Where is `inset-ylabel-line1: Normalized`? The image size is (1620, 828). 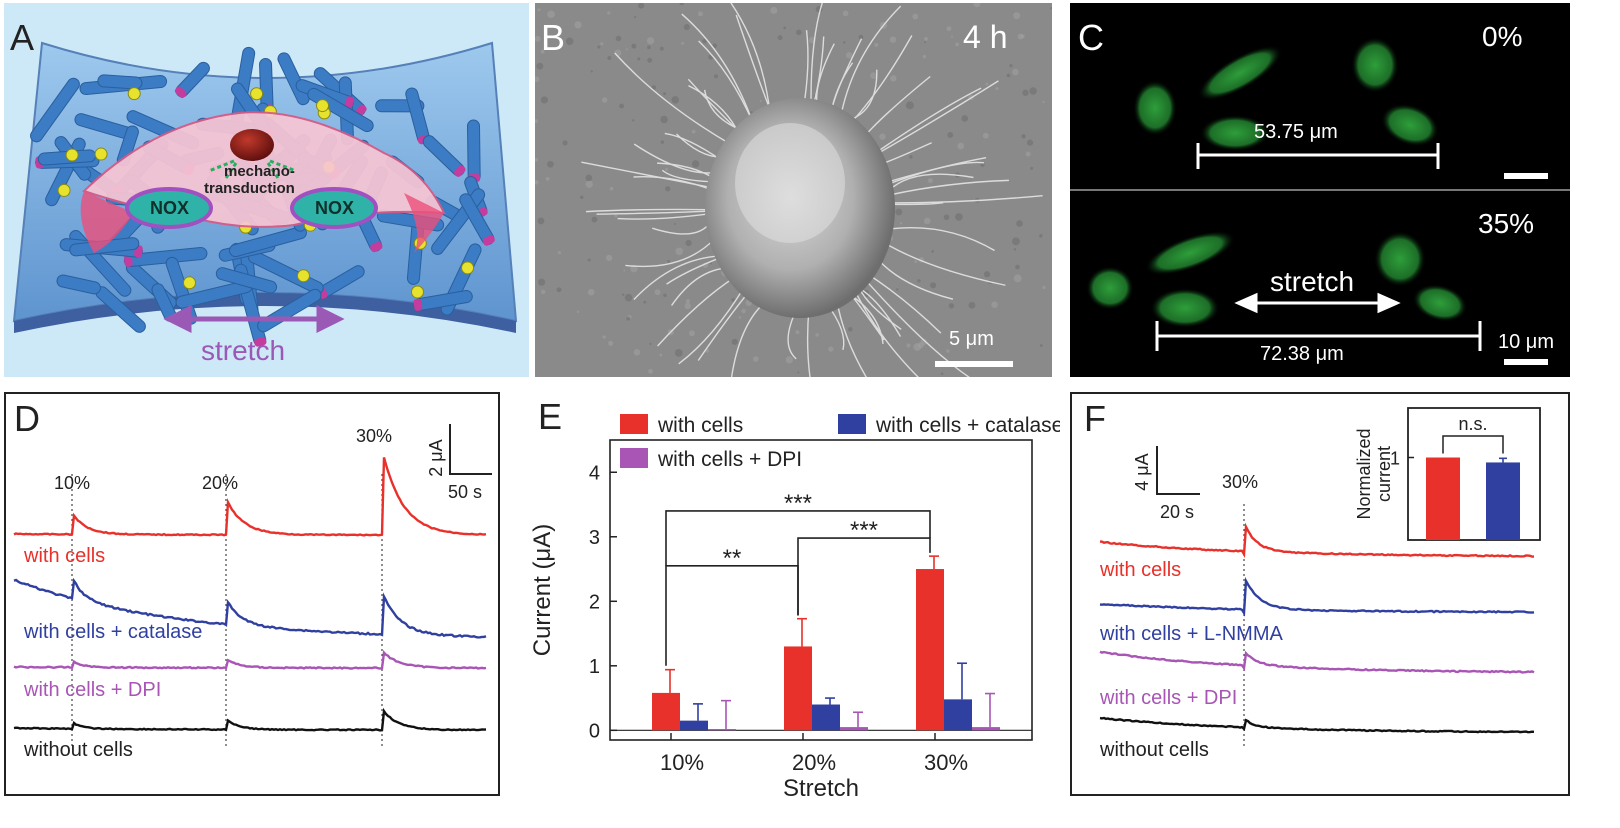 inset-ylabel-line1: Normalized is located at coordinates (1364, 473).